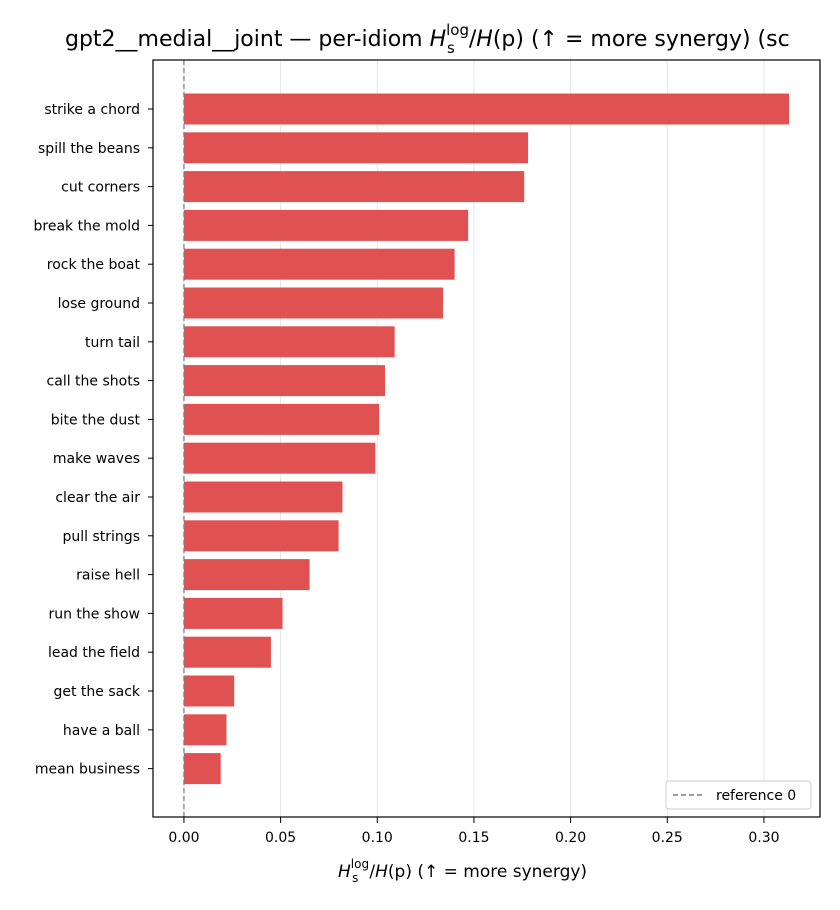  What do you see at coordinates (100, 188) in the screenshot?
I see `y-tick-label: cut corners` at bounding box center [100, 188].